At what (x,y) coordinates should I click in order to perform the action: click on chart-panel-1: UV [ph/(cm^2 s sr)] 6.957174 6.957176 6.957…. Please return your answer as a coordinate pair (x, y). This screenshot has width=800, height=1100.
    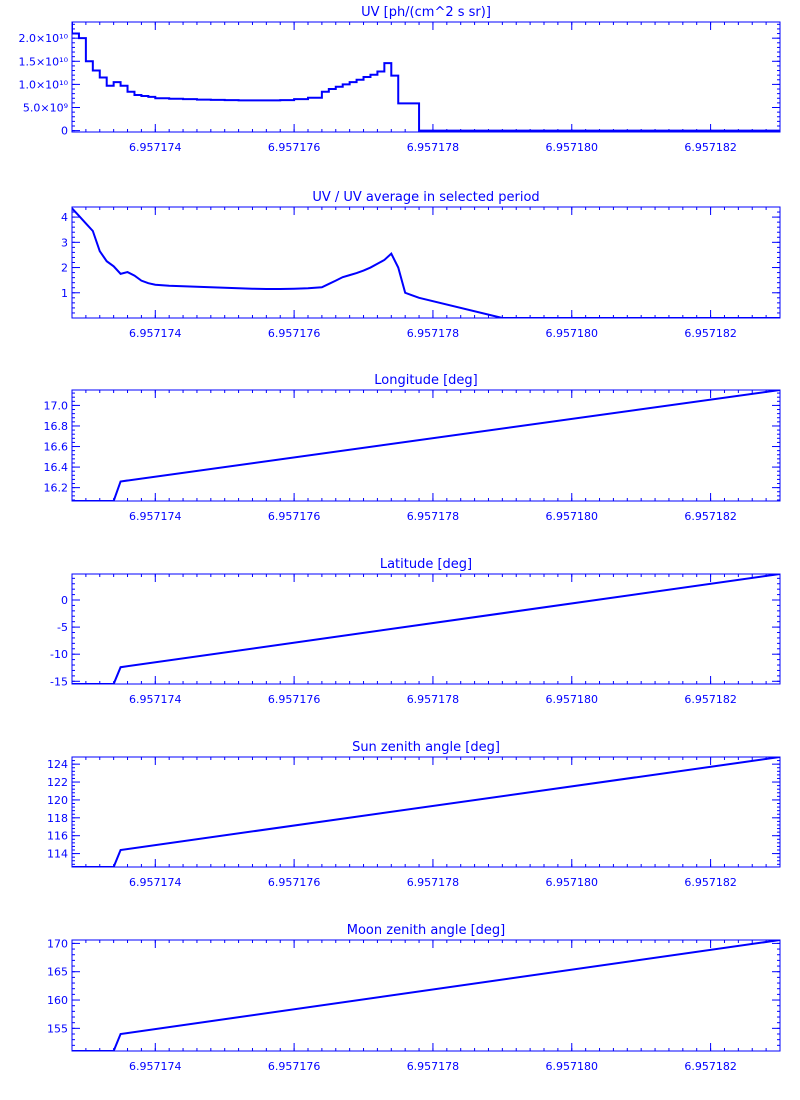
    Looking at the image, I should click on (399, 79).